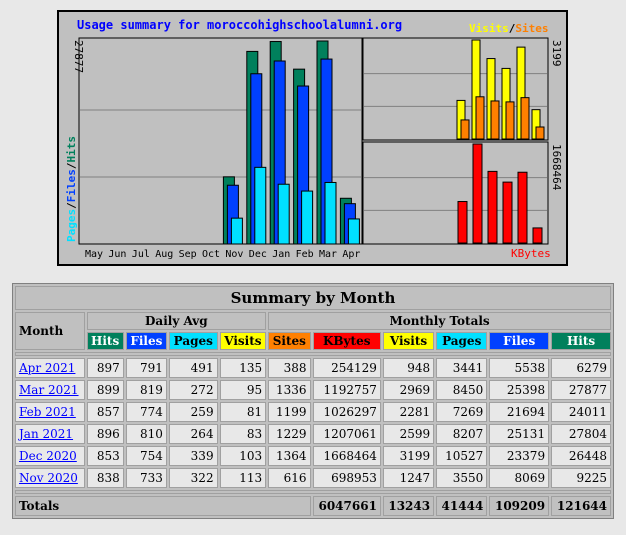 The height and width of the screenshot is (535, 626). Describe the element at coordinates (313, 298) in the screenshot. I see `summary-title: Summary by Month` at that location.